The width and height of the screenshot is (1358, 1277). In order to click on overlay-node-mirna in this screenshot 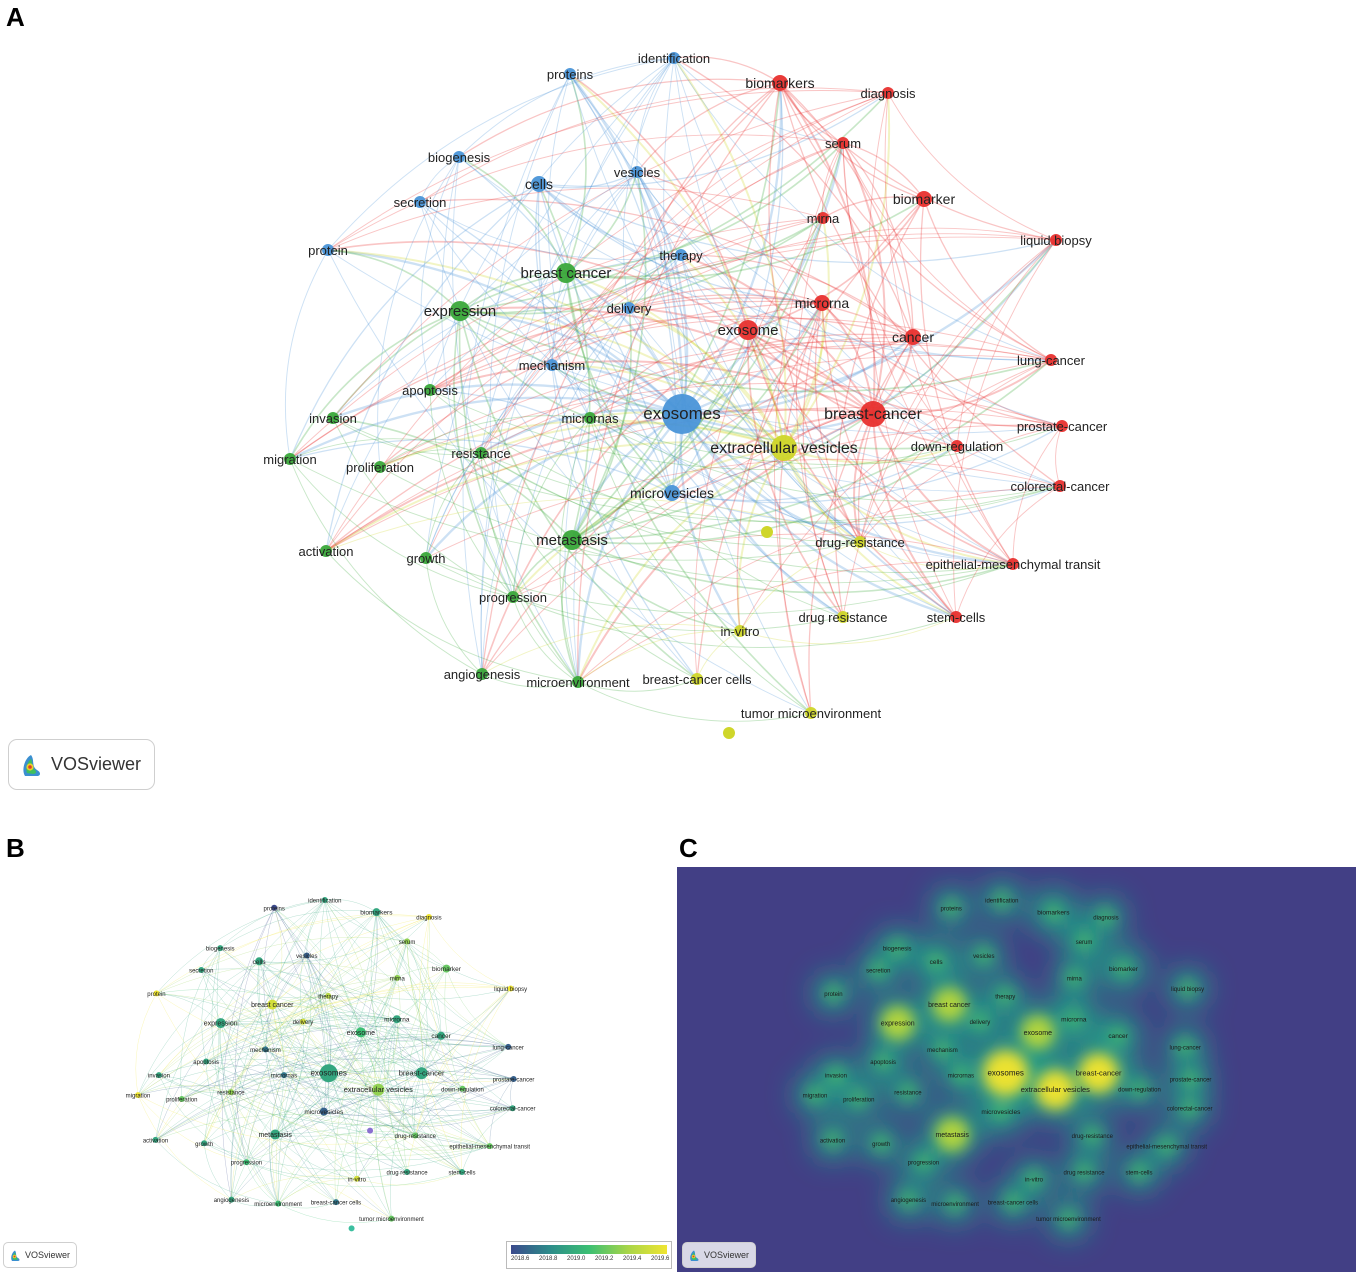, I will do `click(397, 977)`.